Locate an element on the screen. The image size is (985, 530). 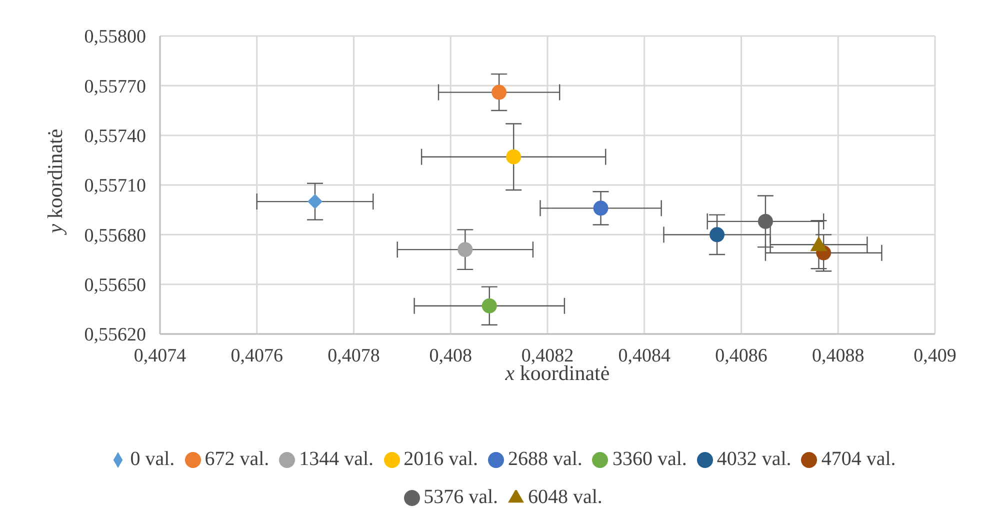
y-axis-title: y koordinatė is located at coordinates (55, 182).